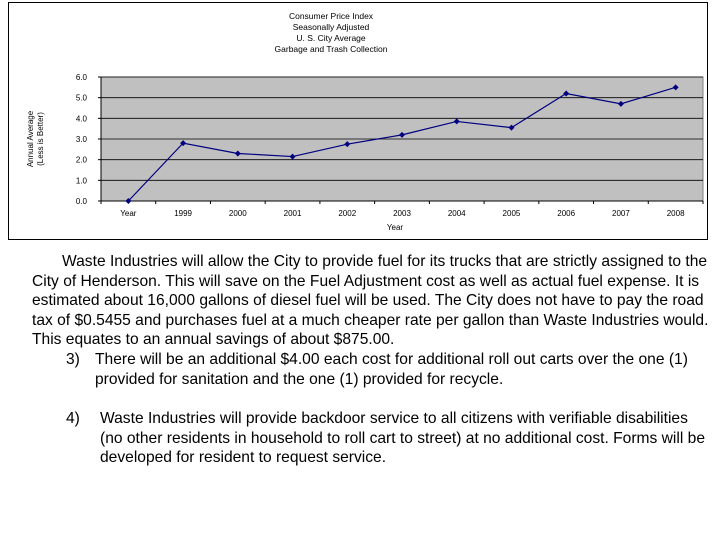 This screenshot has width=720, height=540. Describe the element at coordinates (676, 213) in the screenshot. I see `x-tick-label: 2008` at that location.